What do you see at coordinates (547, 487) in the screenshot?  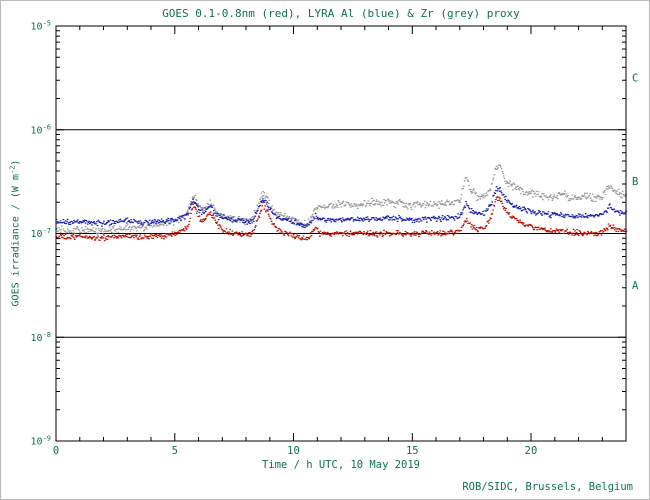 I see `credit-text: ROB/SIDC, Brussels, Belgium` at bounding box center [547, 487].